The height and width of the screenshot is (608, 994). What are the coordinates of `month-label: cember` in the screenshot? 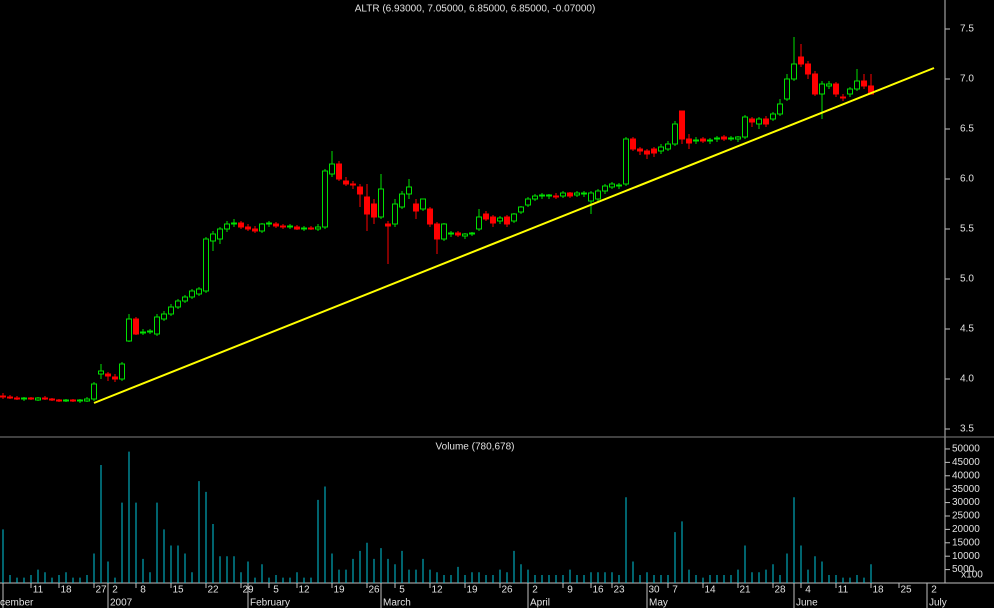 It's located at (17, 603).